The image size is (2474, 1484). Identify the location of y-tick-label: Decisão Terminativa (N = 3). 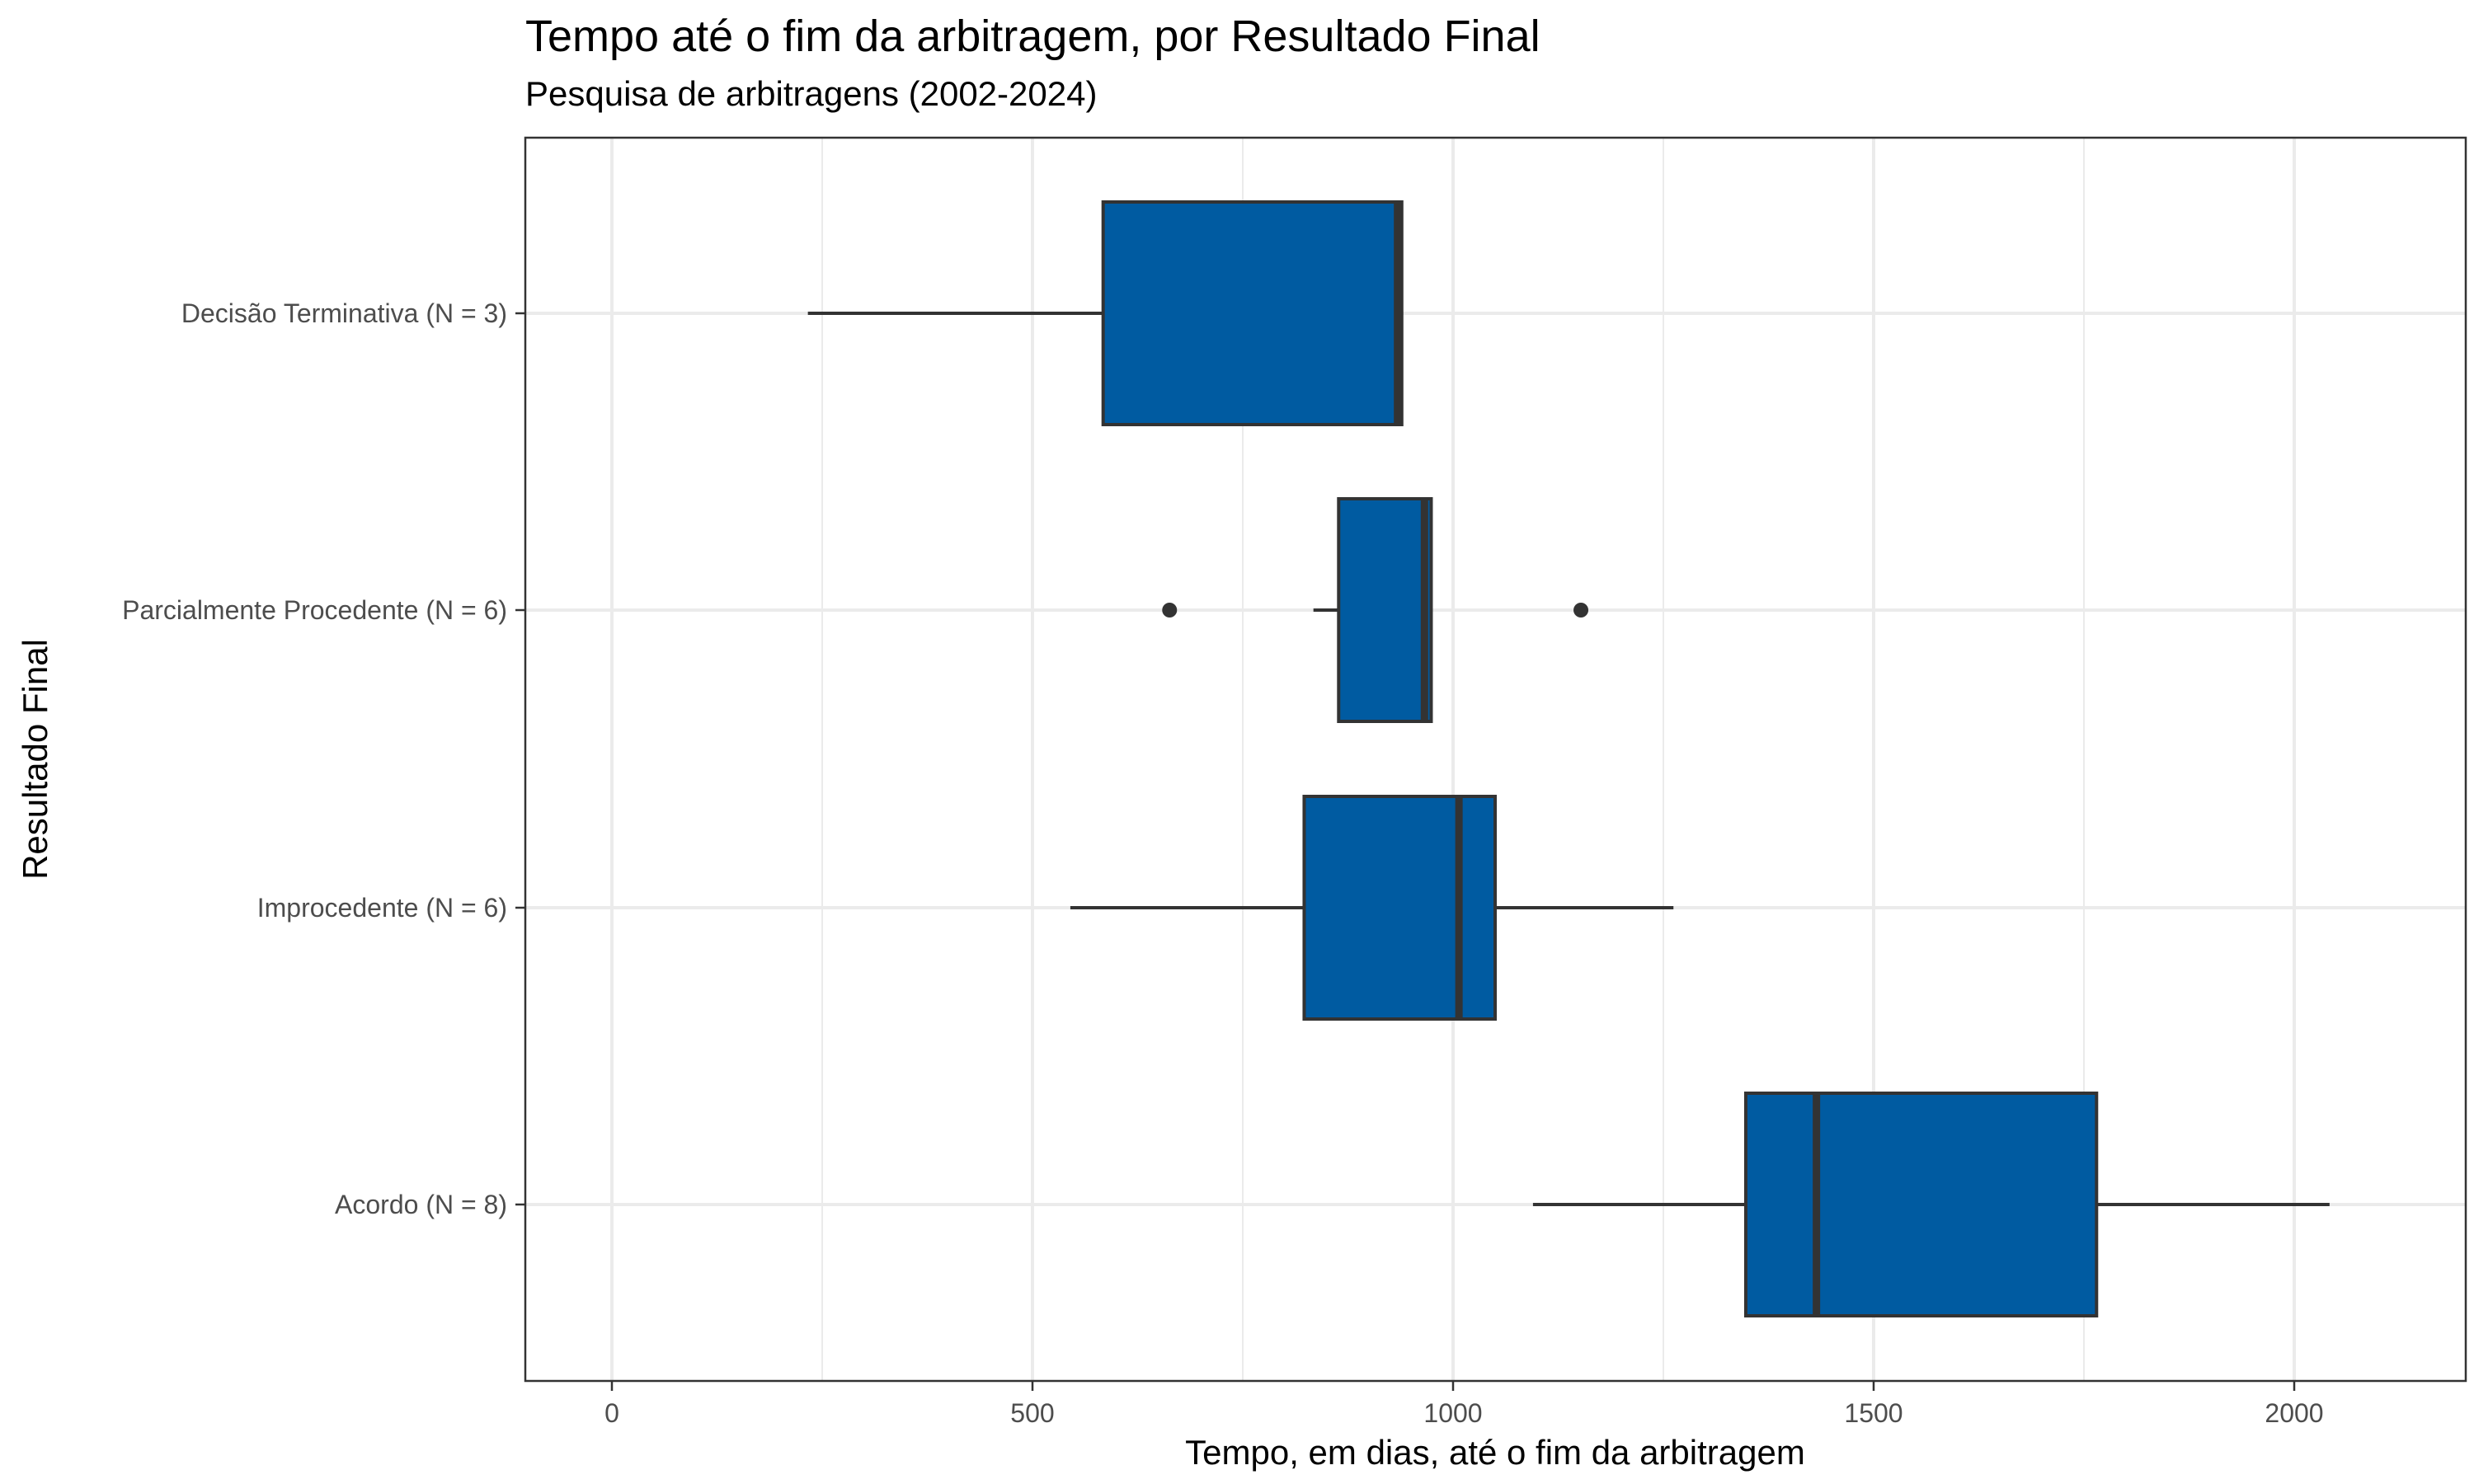
(344, 313).